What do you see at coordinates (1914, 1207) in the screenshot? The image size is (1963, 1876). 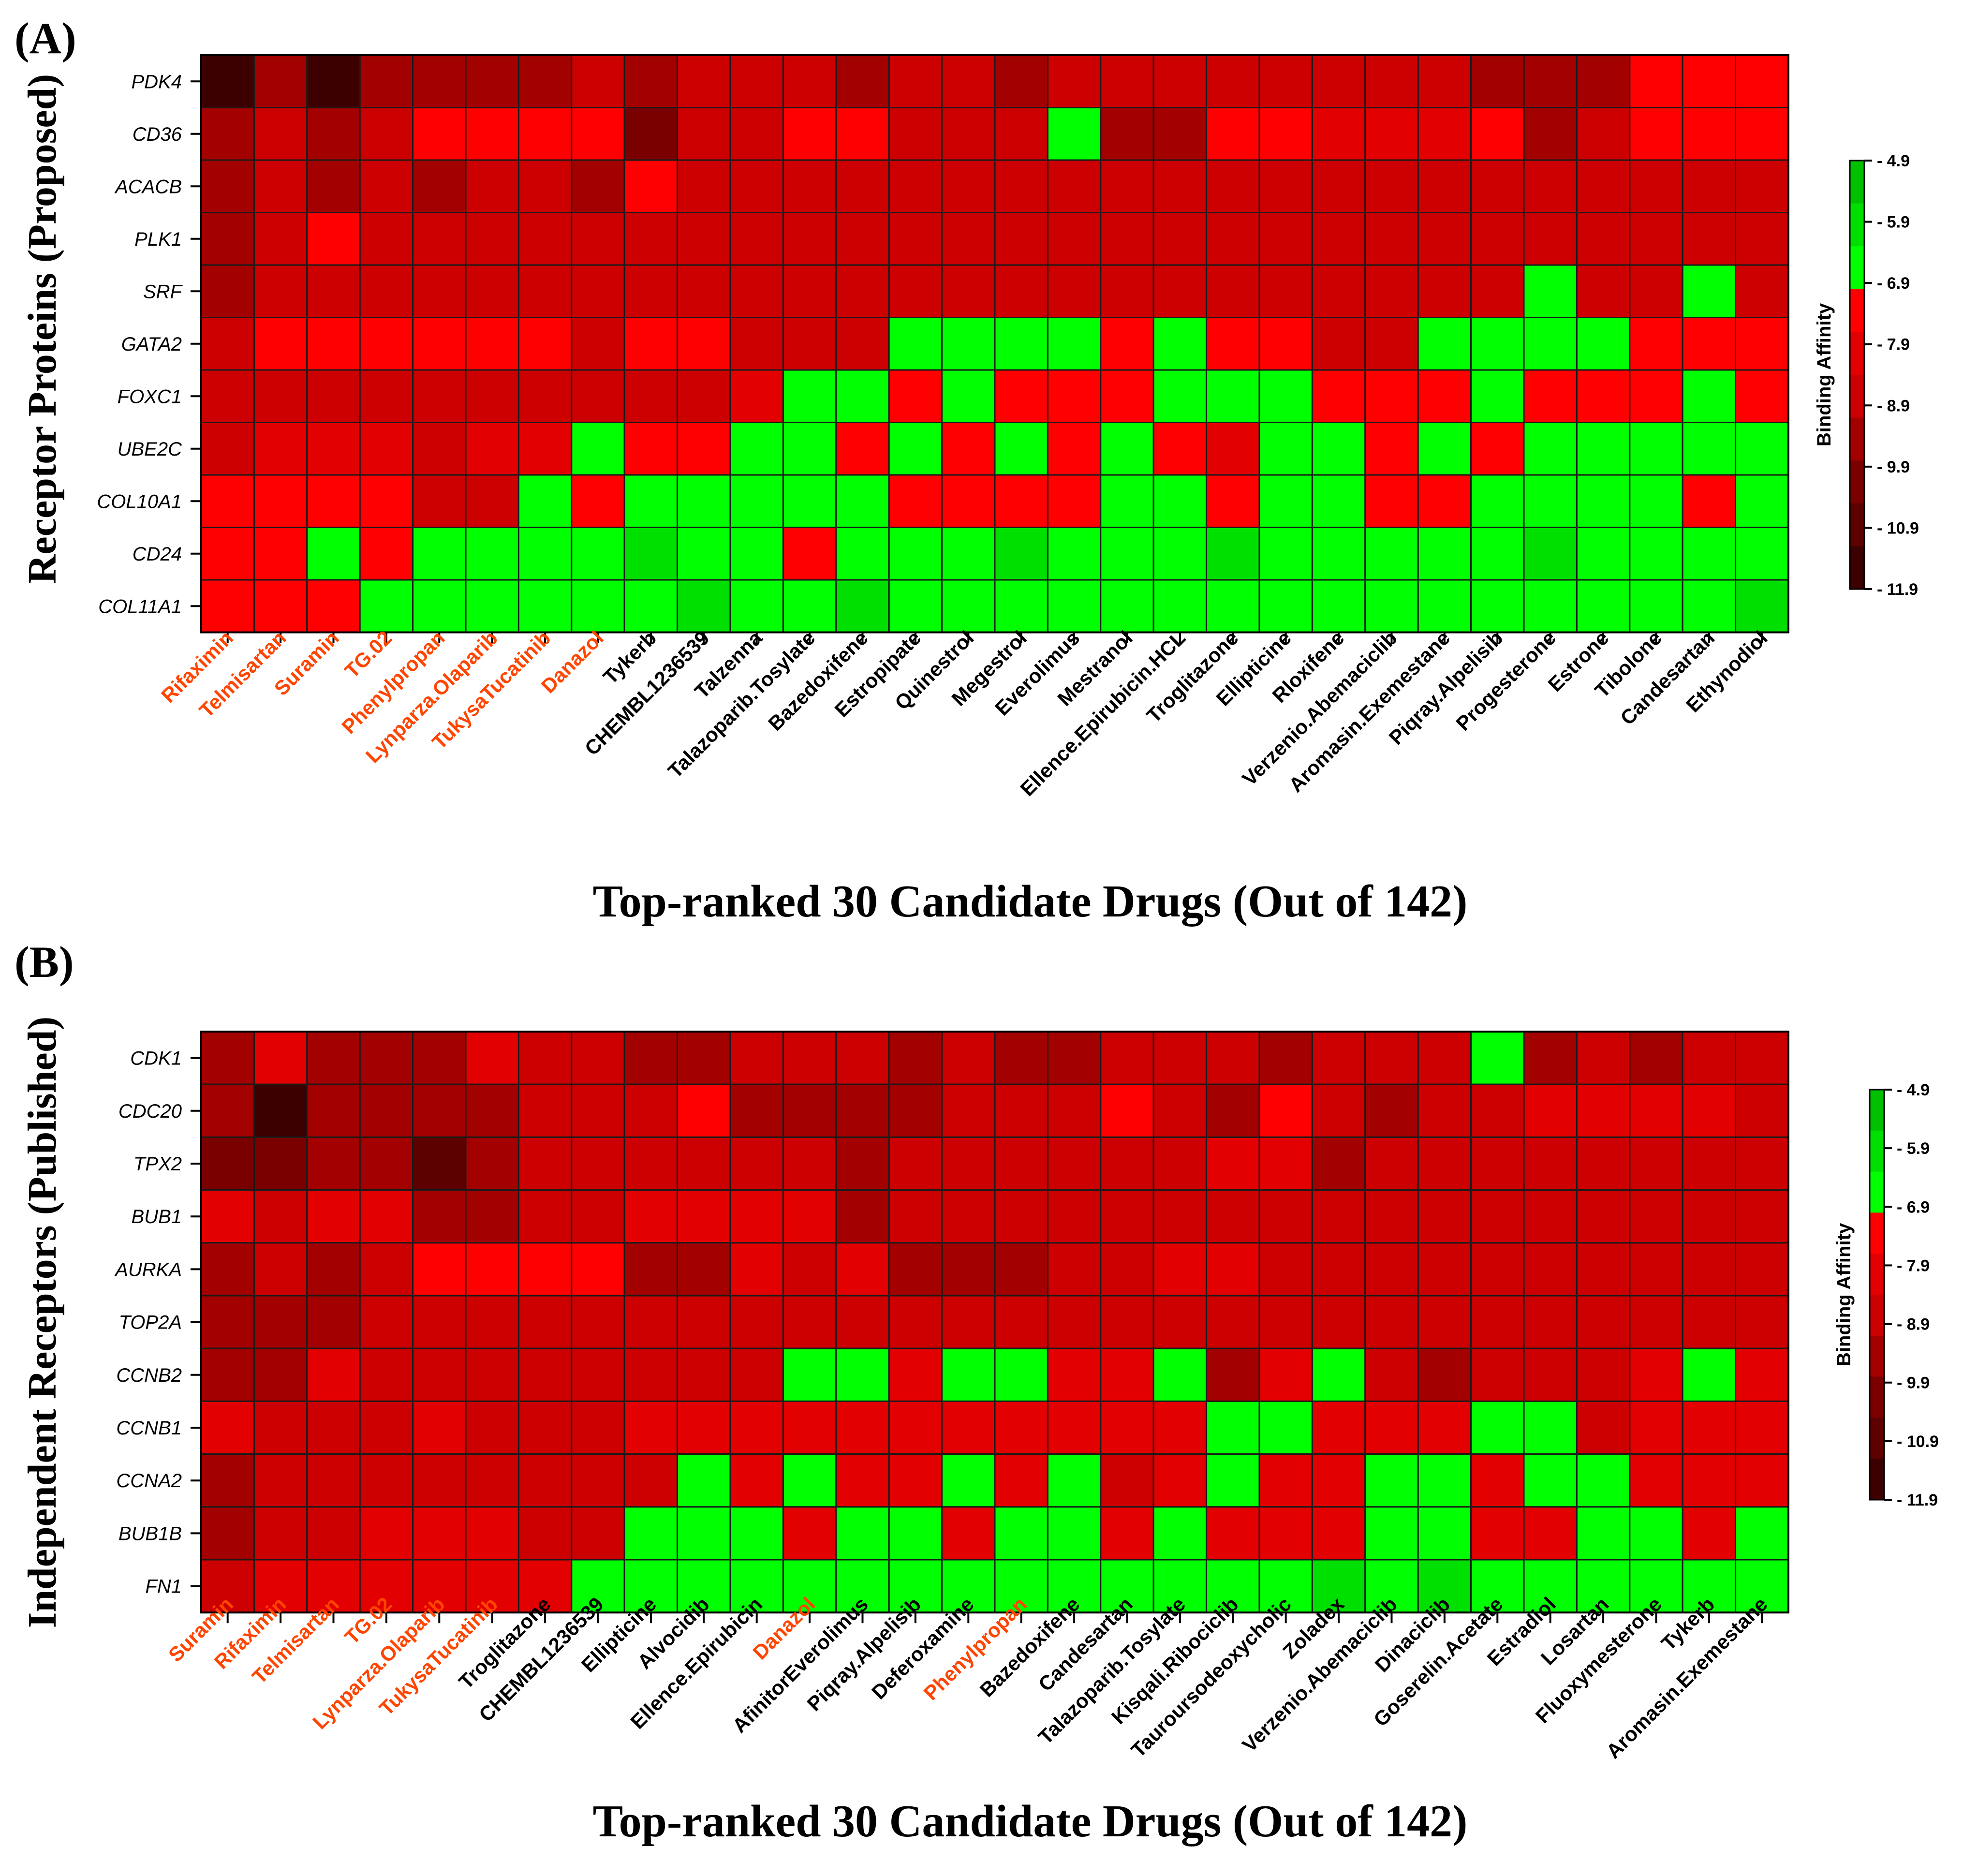 I see `legend-tick-label: - 6.9` at bounding box center [1914, 1207].